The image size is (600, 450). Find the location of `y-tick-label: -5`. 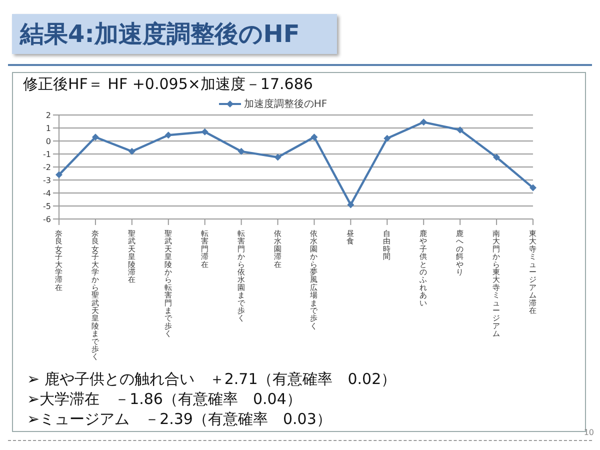

y-tick-label: -5 is located at coordinates (47, 206).